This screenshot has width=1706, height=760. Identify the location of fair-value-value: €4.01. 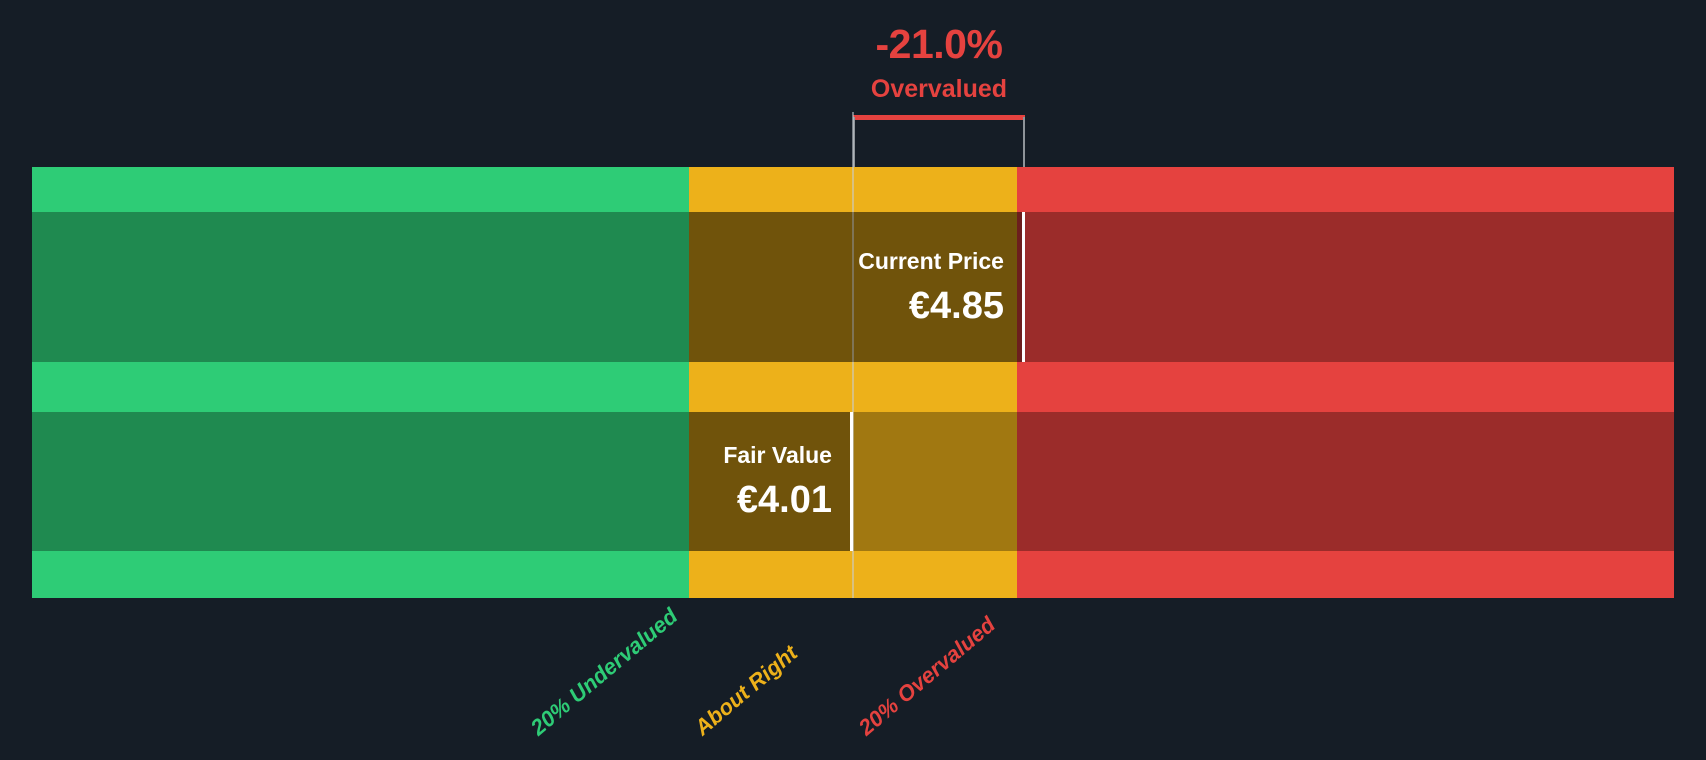
(784, 500).